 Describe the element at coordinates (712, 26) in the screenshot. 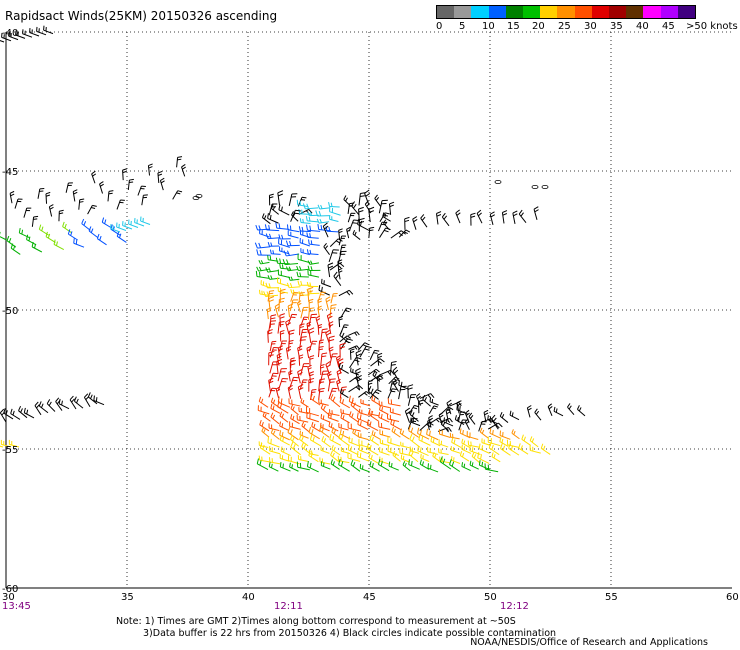

I see `legend-label-50-knots: >50 knots` at that location.